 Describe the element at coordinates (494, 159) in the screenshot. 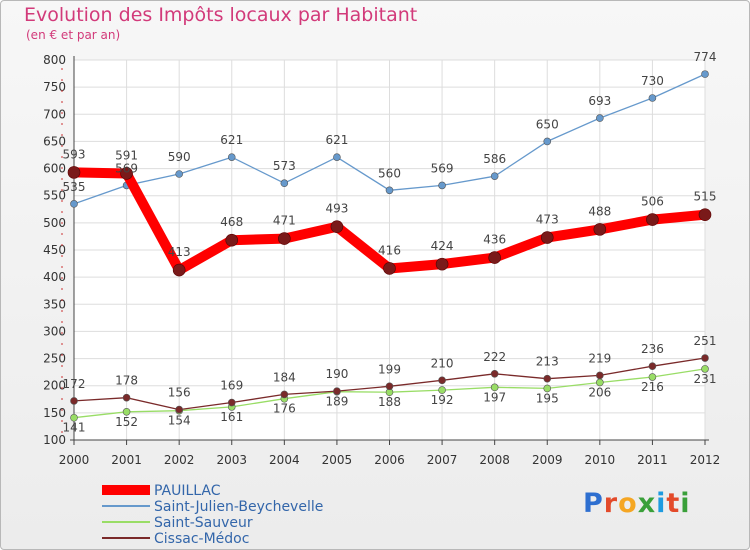

I see `data-label: 586` at that location.